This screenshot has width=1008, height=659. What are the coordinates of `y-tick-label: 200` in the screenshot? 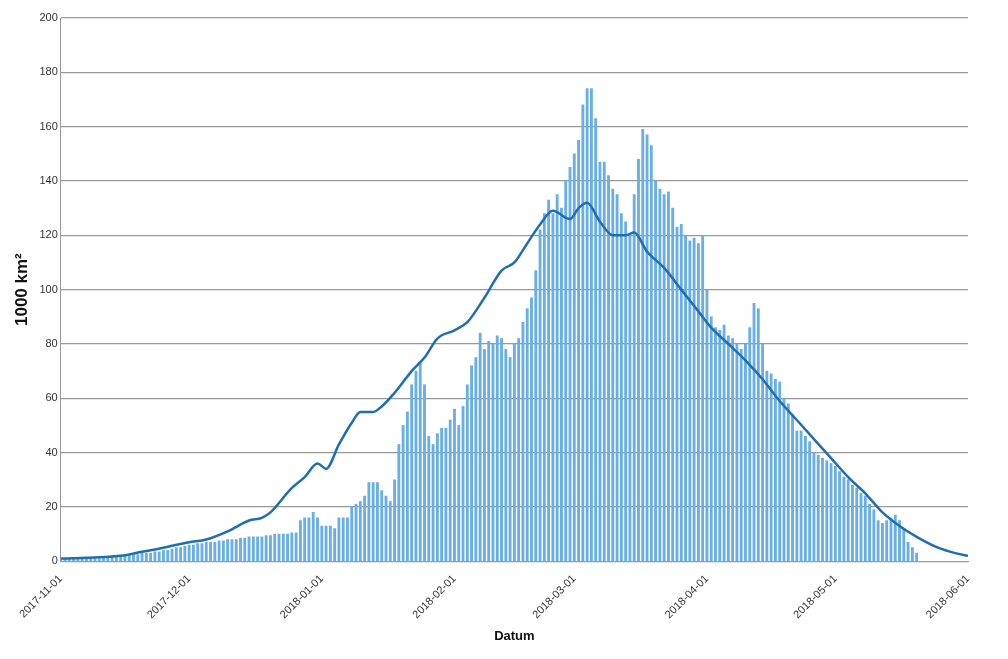 It's located at (48, 17).